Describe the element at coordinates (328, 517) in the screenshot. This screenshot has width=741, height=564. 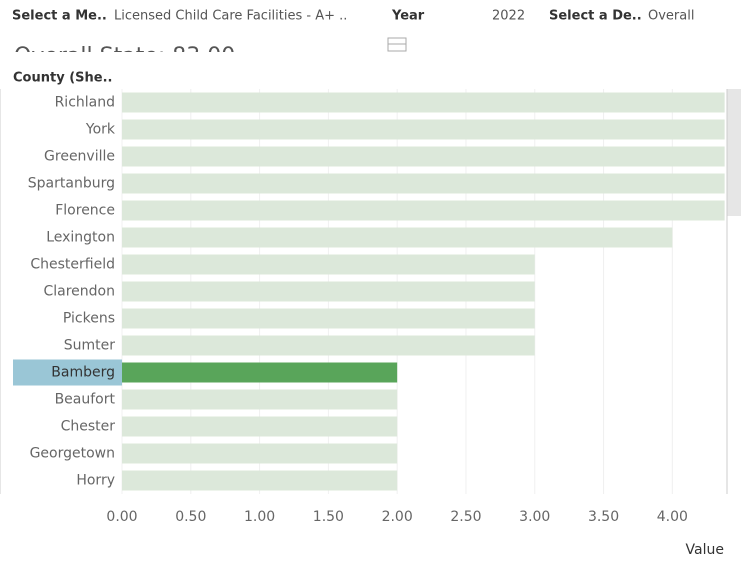
I see `x-tick-label: 1.50` at that location.